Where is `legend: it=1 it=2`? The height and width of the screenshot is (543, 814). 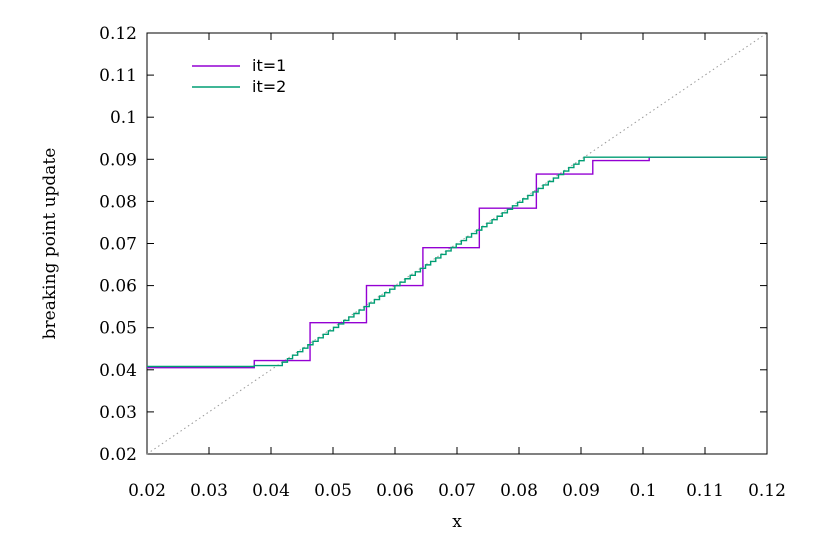
legend: it=1 it=2 is located at coordinates (239, 76).